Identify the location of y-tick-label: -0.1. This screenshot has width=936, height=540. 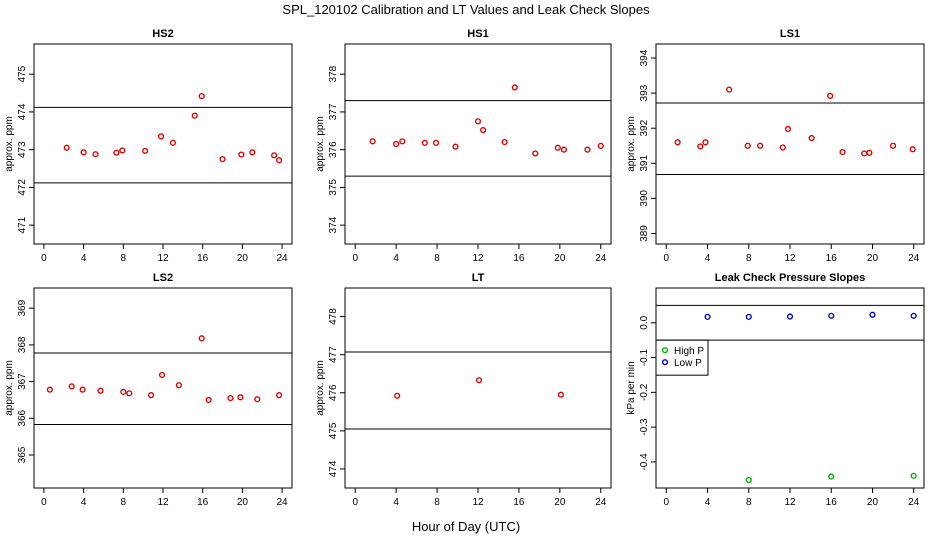
(644, 358).